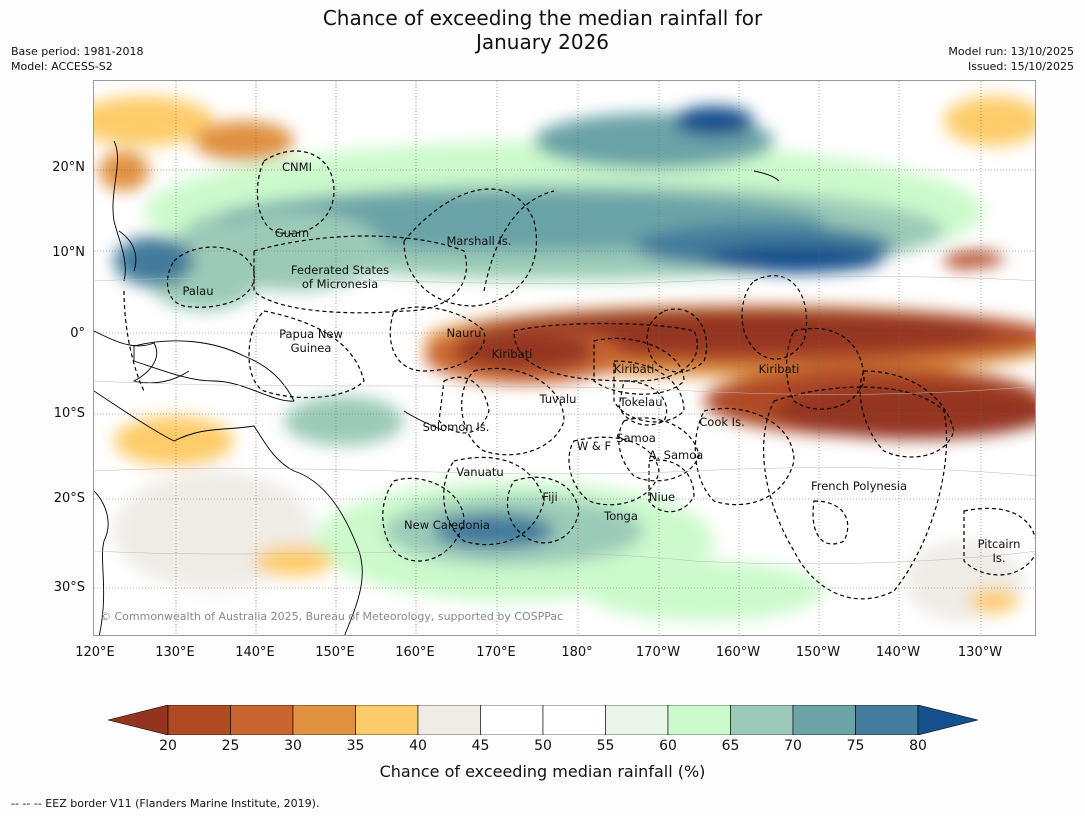 The width and height of the screenshot is (1085, 816). I want to click on label-french-polynesia: French Polynesia, so click(859, 486).